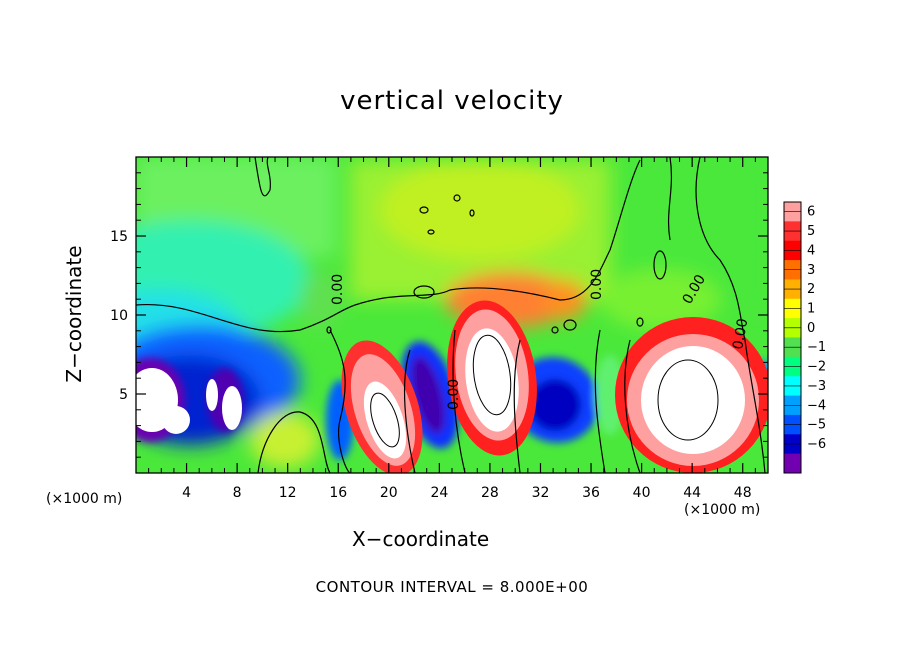 This screenshot has width=904, height=654. I want to click on x-tick-label: 8, so click(237, 493).